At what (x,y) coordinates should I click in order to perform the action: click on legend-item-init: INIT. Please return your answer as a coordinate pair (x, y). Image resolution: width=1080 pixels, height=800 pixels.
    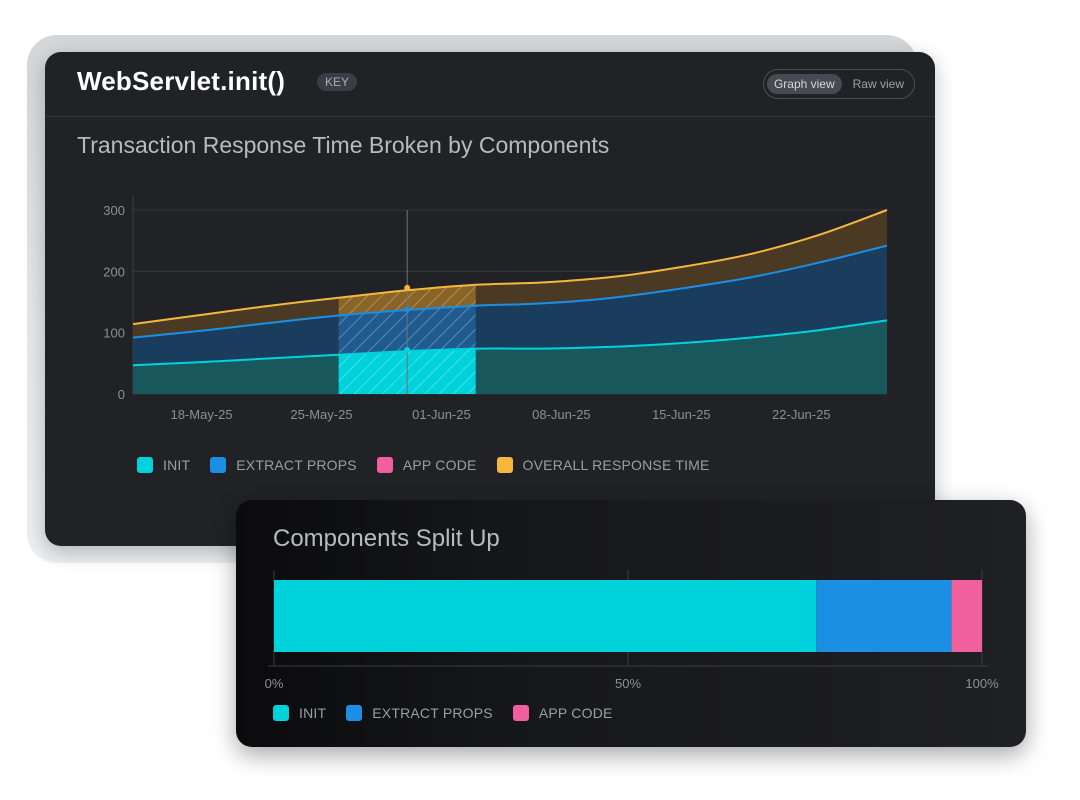
    Looking at the image, I should click on (163, 465).